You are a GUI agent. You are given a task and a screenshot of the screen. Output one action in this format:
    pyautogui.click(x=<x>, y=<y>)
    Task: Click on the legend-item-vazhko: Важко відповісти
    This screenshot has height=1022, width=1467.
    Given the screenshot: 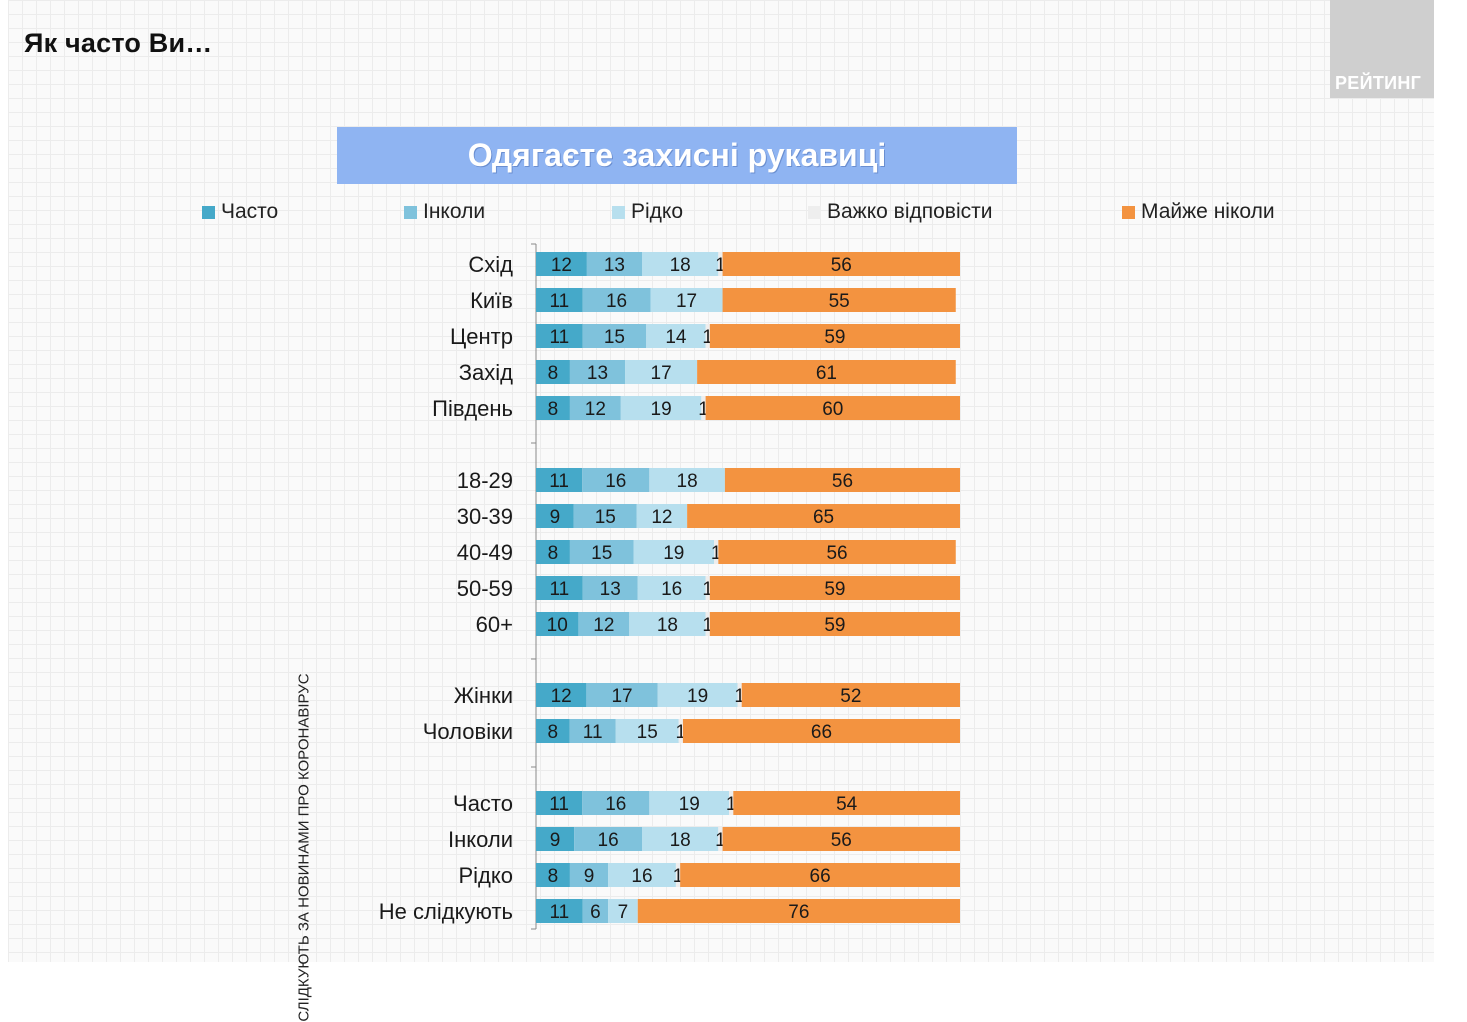 What is the action you would take?
    pyautogui.click(x=900, y=212)
    